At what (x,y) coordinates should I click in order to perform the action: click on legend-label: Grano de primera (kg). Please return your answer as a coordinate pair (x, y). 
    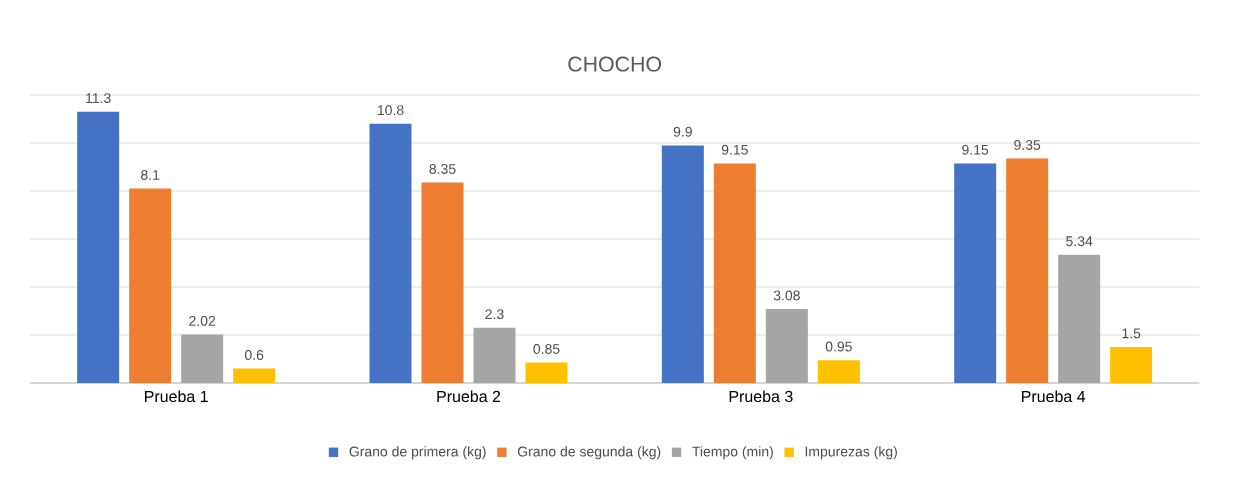
    Looking at the image, I should click on (417, 453).